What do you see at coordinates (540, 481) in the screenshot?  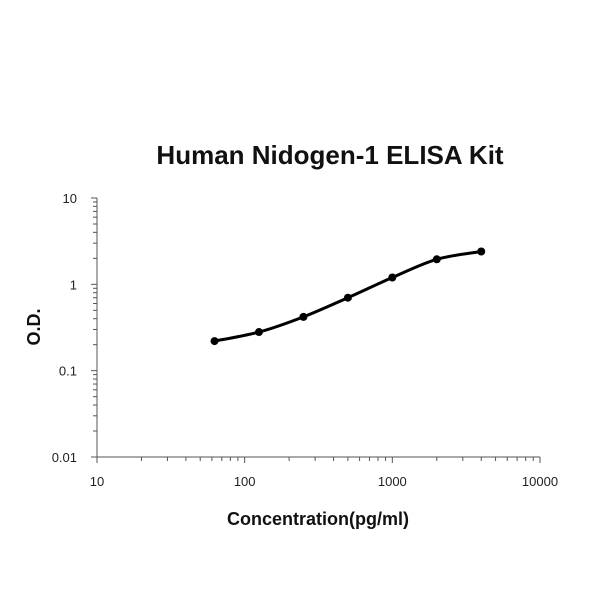 I see `x-tick-label: 10000` at bounding box center [540, 481].